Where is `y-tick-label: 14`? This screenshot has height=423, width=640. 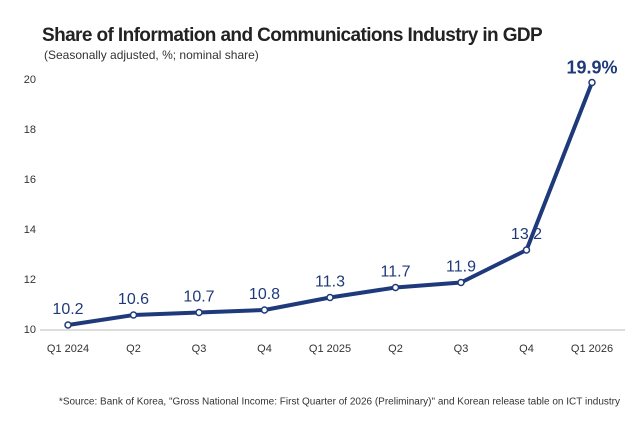 y-tick-label: 14 is located at coordinates (30, 230).